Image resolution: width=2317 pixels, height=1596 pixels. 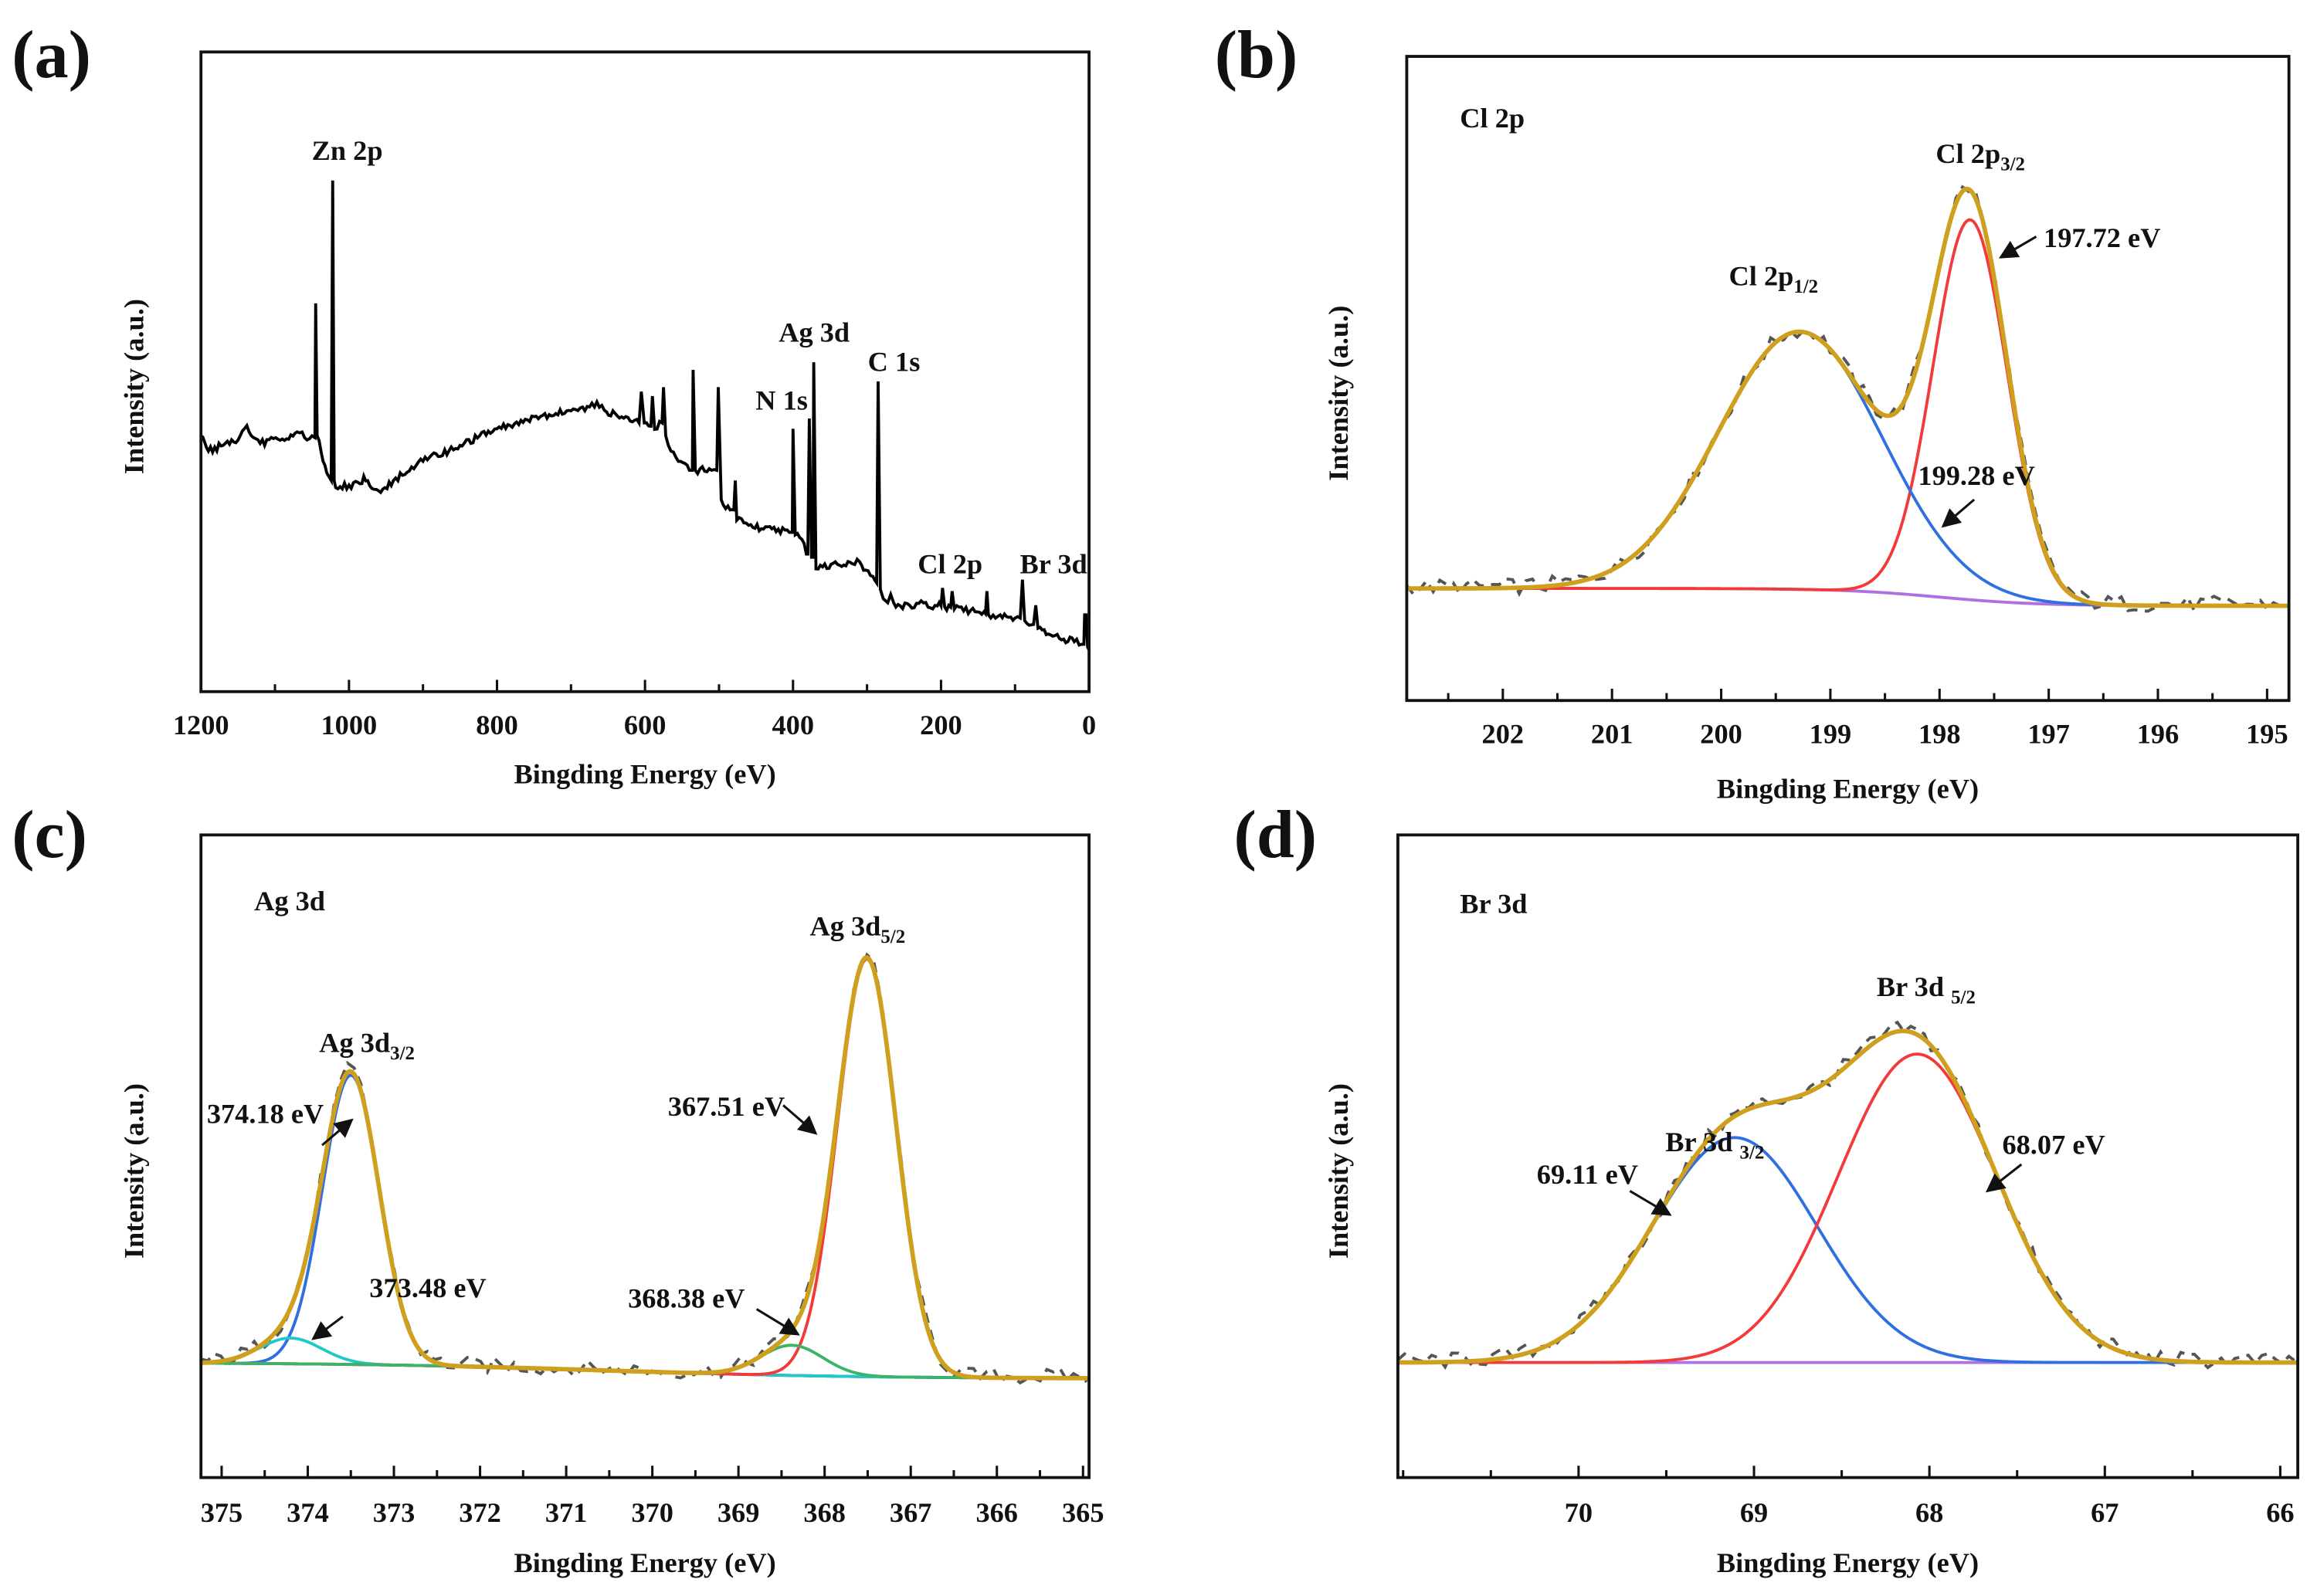 I want to click on x-tick-label: 375, so click(x=222, y=1513).